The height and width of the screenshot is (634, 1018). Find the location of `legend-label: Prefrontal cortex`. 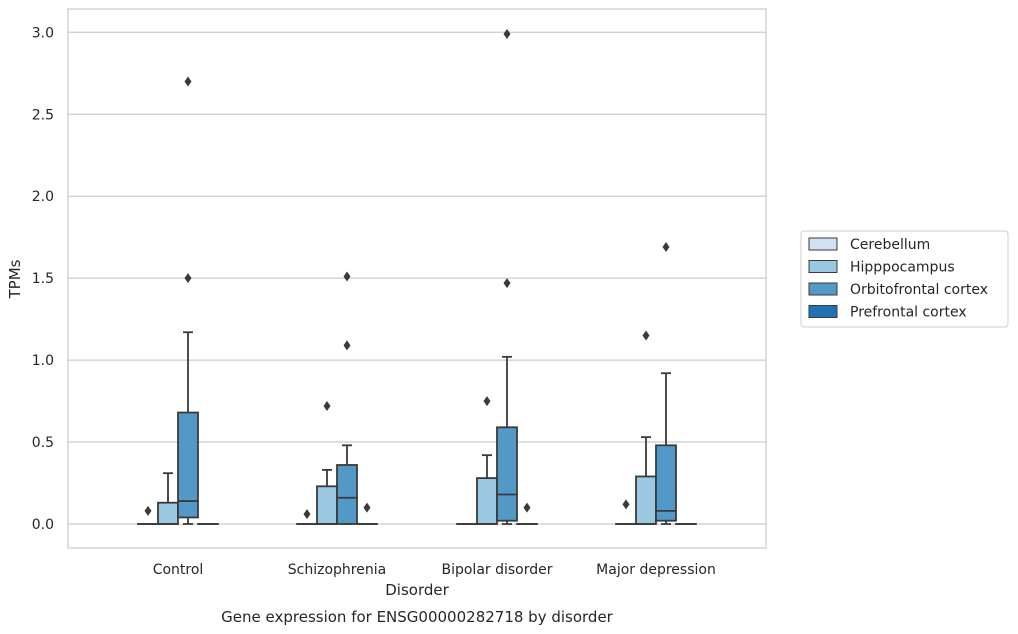

legend-label: Prefrontal cortex is located at coordinates (908, 313).